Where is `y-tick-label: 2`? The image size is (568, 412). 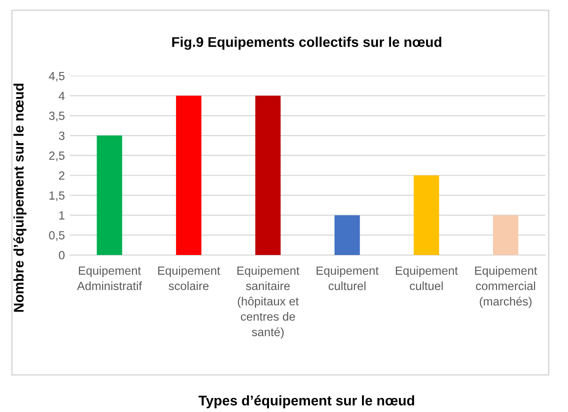 y-tick-label: 2 is located at coordinates (61, 175).